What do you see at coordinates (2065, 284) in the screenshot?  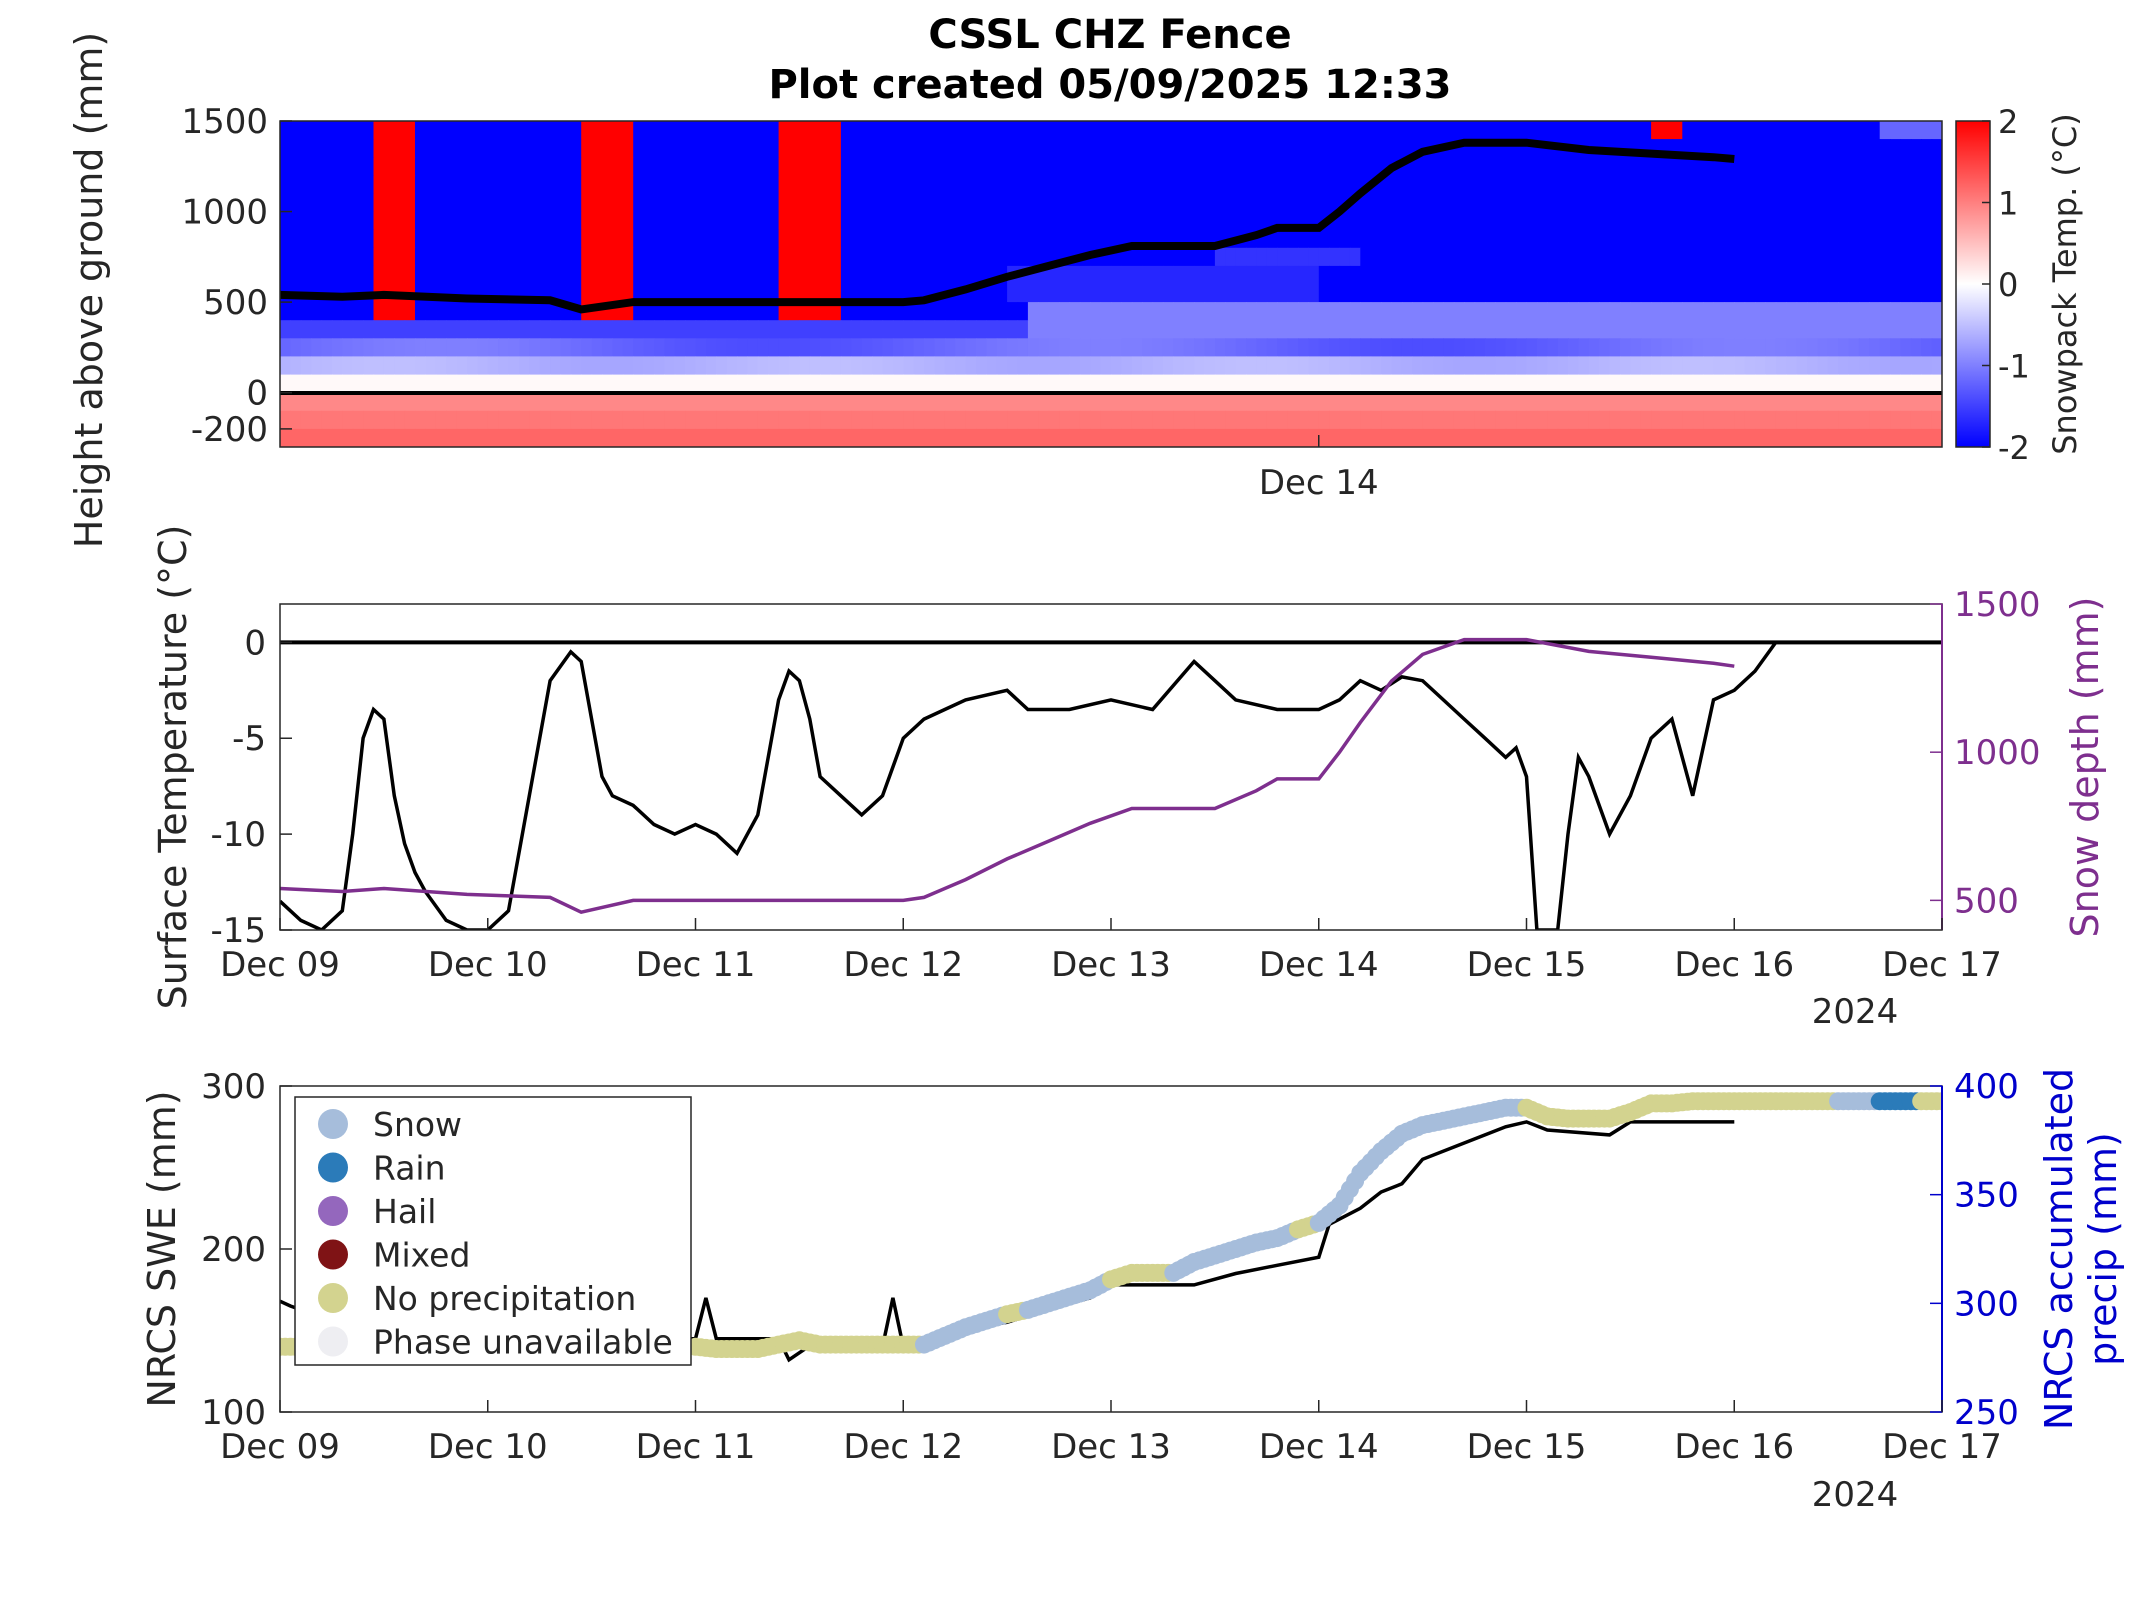 I see `colorbar-label: Snowpack Temp. (°C)` at bounding box center [2065, 284].